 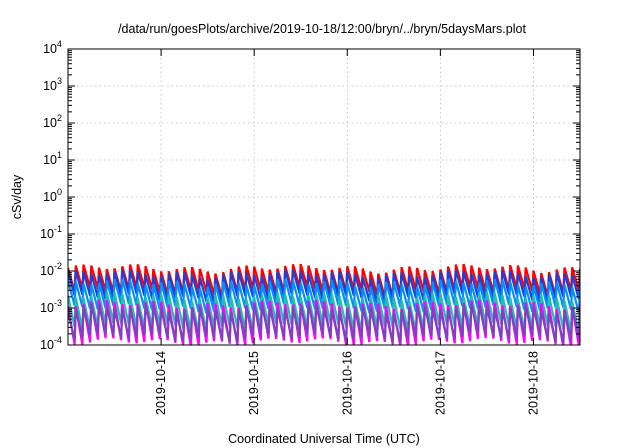 I want to click on x-tick-label: 2019-10-18, so click(x=533, y=383).